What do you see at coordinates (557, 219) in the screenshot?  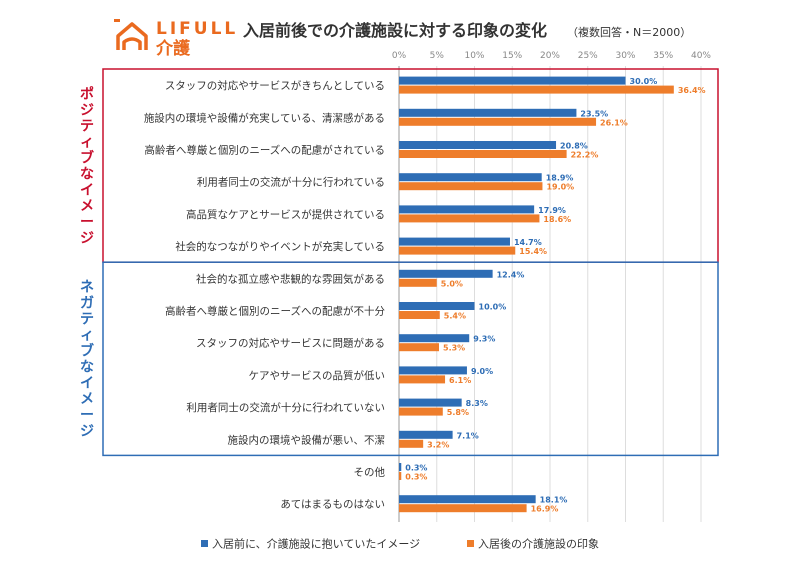 I see `data-label-after: 18.6%` at bounding box center [557, 219].